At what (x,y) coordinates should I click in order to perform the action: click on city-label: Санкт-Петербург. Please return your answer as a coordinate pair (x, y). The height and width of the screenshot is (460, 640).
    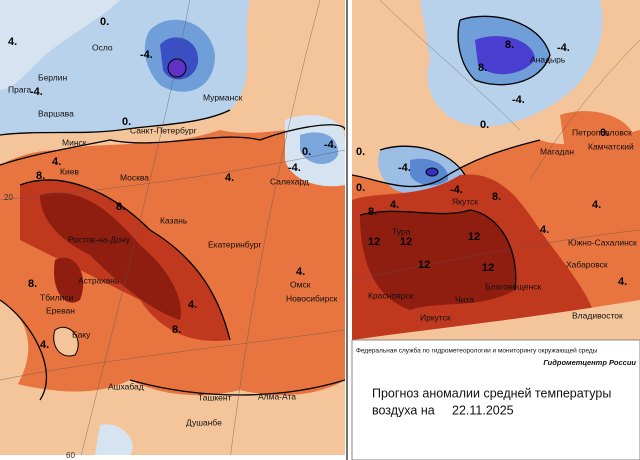
    Looking at the image, I should click on (163, 130).